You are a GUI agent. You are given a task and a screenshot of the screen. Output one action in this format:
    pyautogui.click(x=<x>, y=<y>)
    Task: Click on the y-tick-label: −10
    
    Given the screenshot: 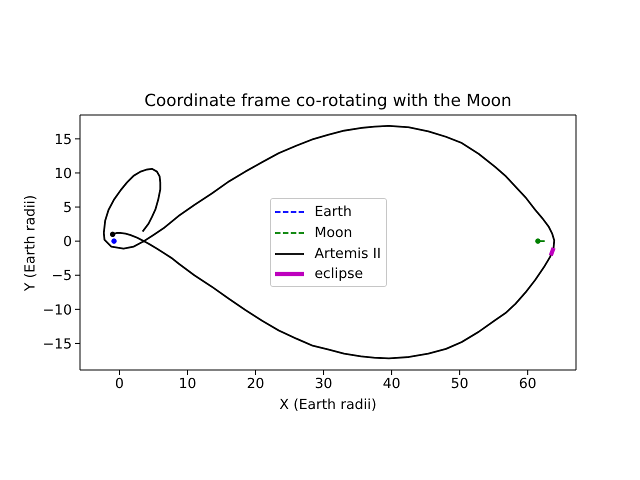 What is the action you would take?
    pyautogui.click(x=57, y=310)
    